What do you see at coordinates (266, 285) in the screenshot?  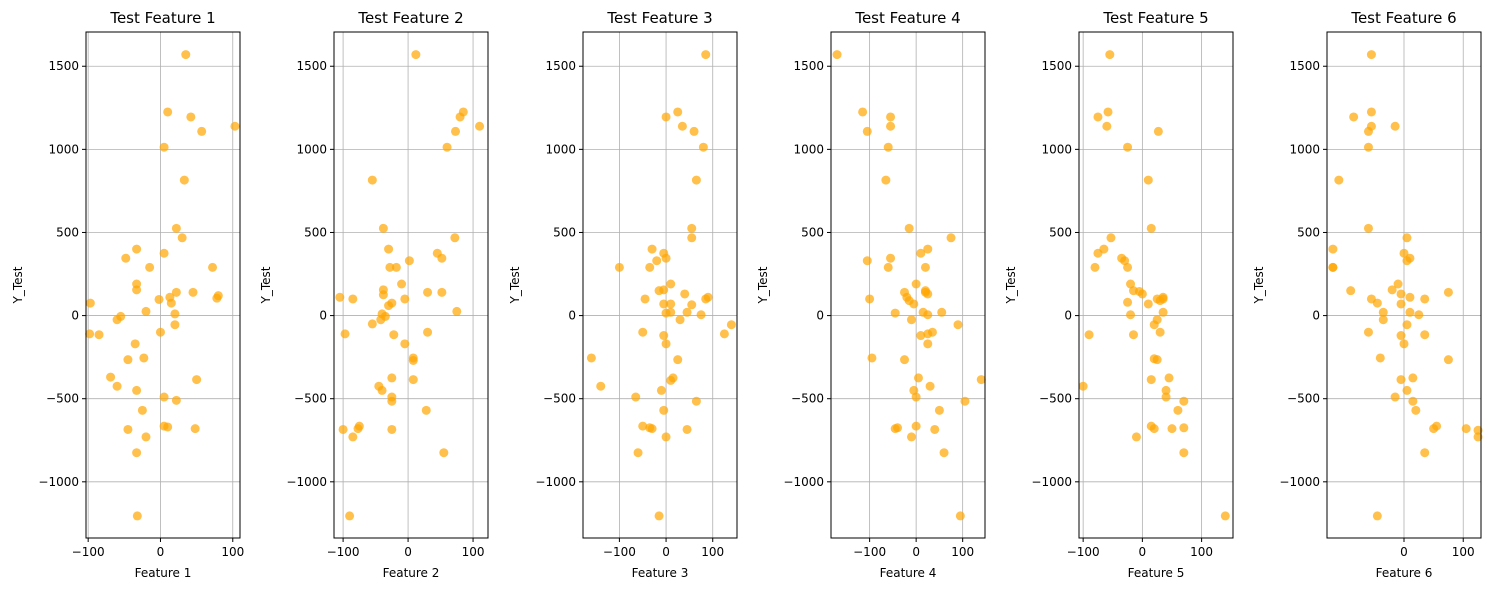 I see `y-axis-label: Y_Test` at bounding box center [266, 285].